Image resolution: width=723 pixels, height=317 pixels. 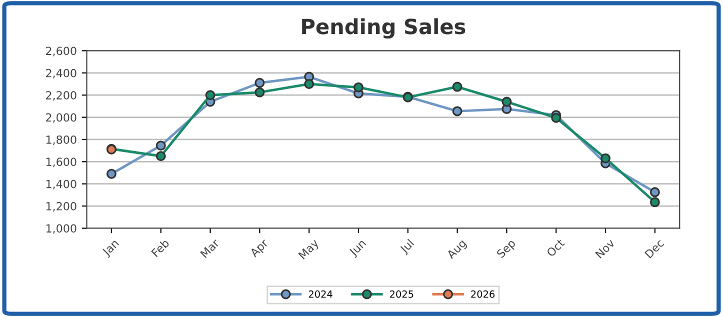 I want to click on x-tick-label: Jan, so click(x=111, y=248).